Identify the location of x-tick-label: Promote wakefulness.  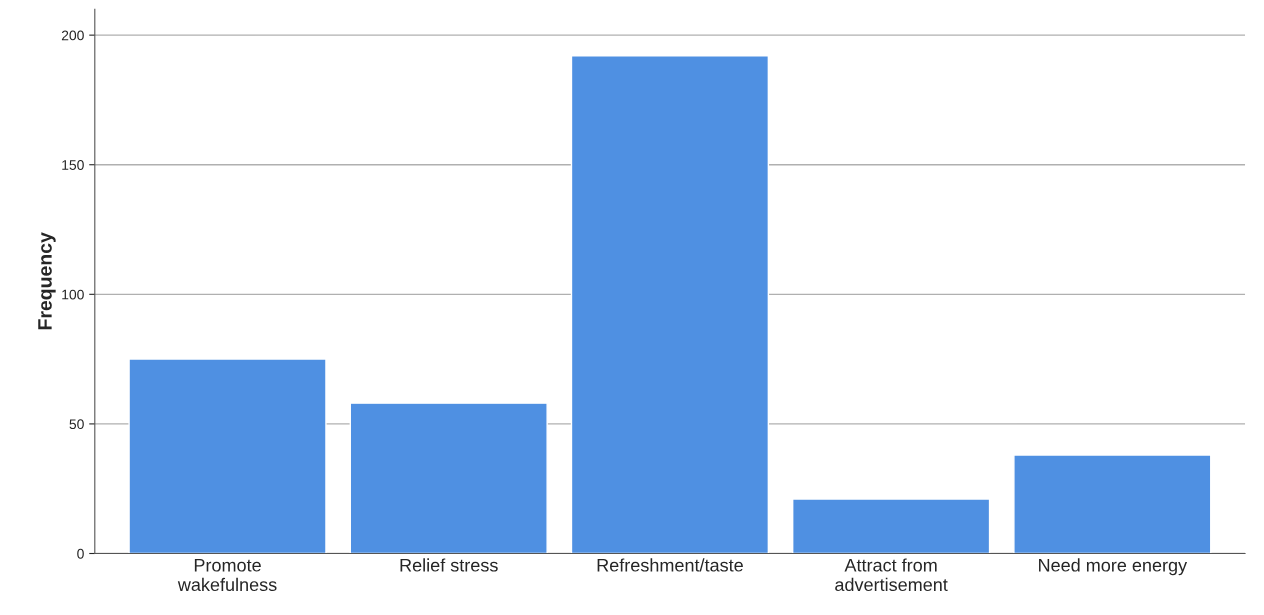
(227, 575).